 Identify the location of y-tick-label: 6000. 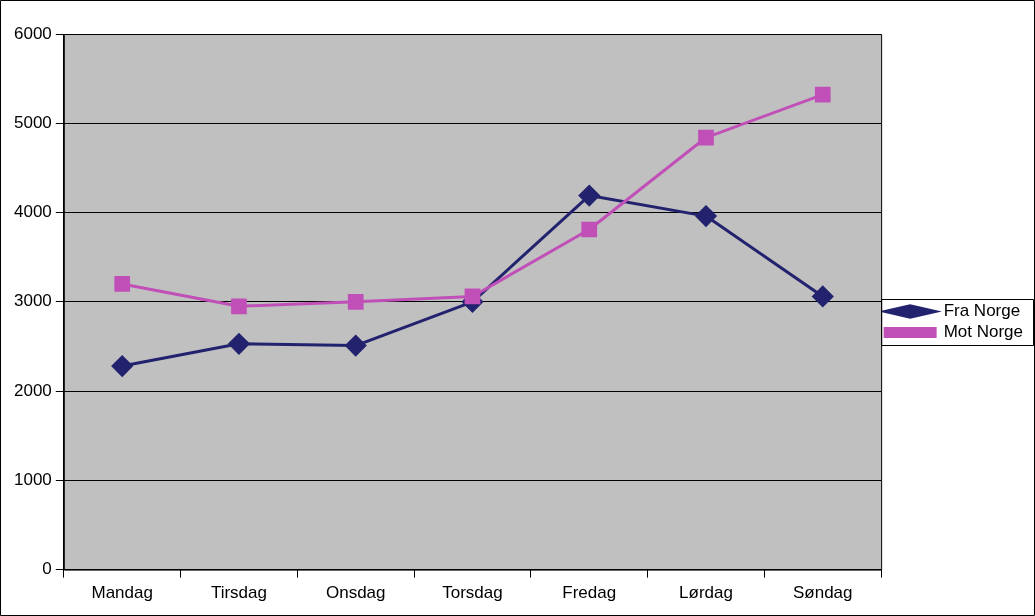
(32, 33).